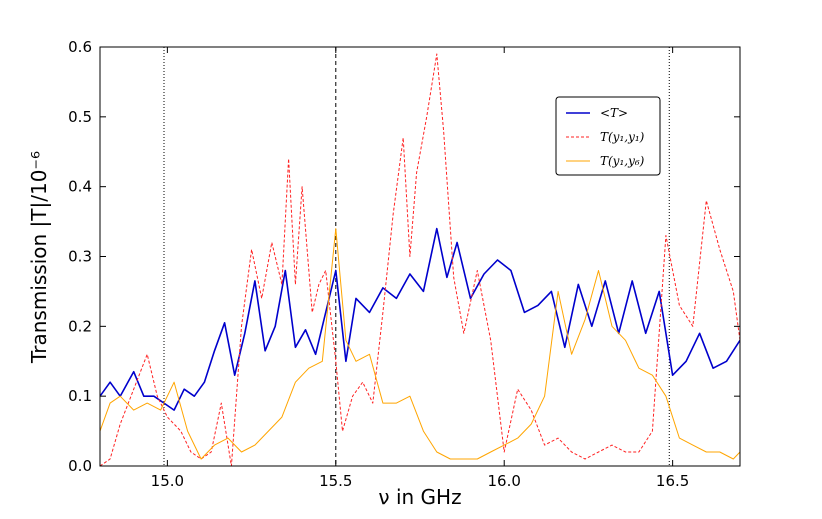 The width and height of the screenshot is (822, 519). I want to click on legend-box, so click(608, 136).